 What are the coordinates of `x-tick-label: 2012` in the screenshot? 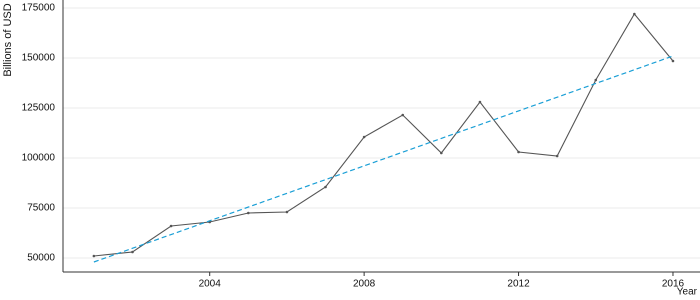 It's located at (518, 284).